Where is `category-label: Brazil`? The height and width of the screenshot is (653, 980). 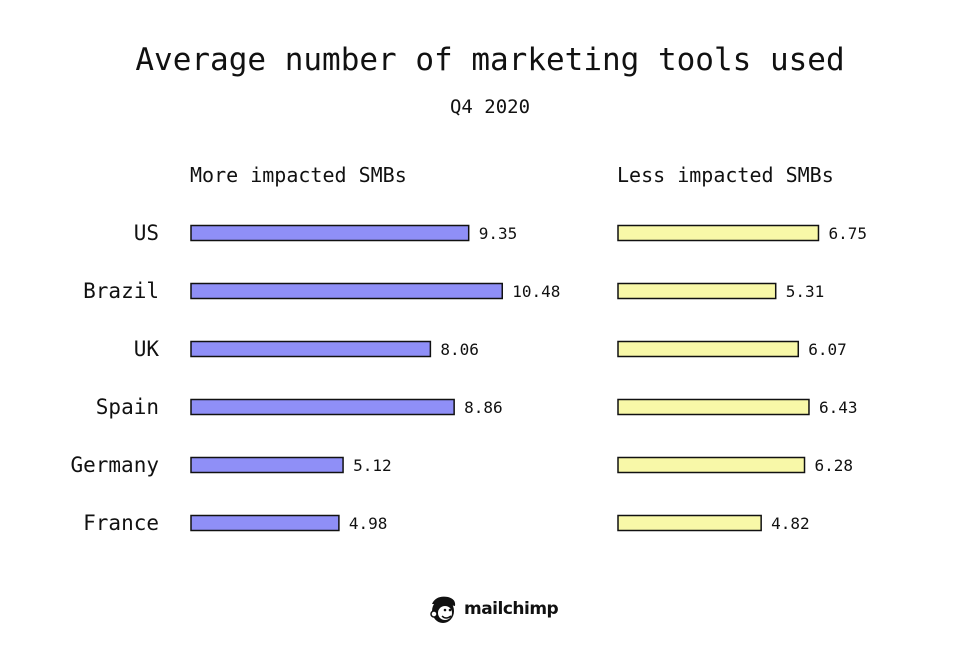 category-label: Brazil is located at coordinates (121, 291).